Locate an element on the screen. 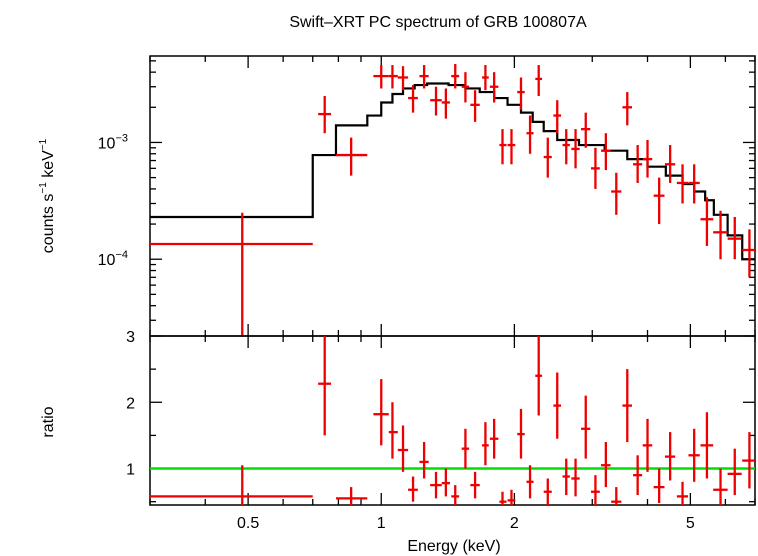  chart-title: Swift–XRT PC spectrum of GRB 100807A is located at coordinates (438, 22).